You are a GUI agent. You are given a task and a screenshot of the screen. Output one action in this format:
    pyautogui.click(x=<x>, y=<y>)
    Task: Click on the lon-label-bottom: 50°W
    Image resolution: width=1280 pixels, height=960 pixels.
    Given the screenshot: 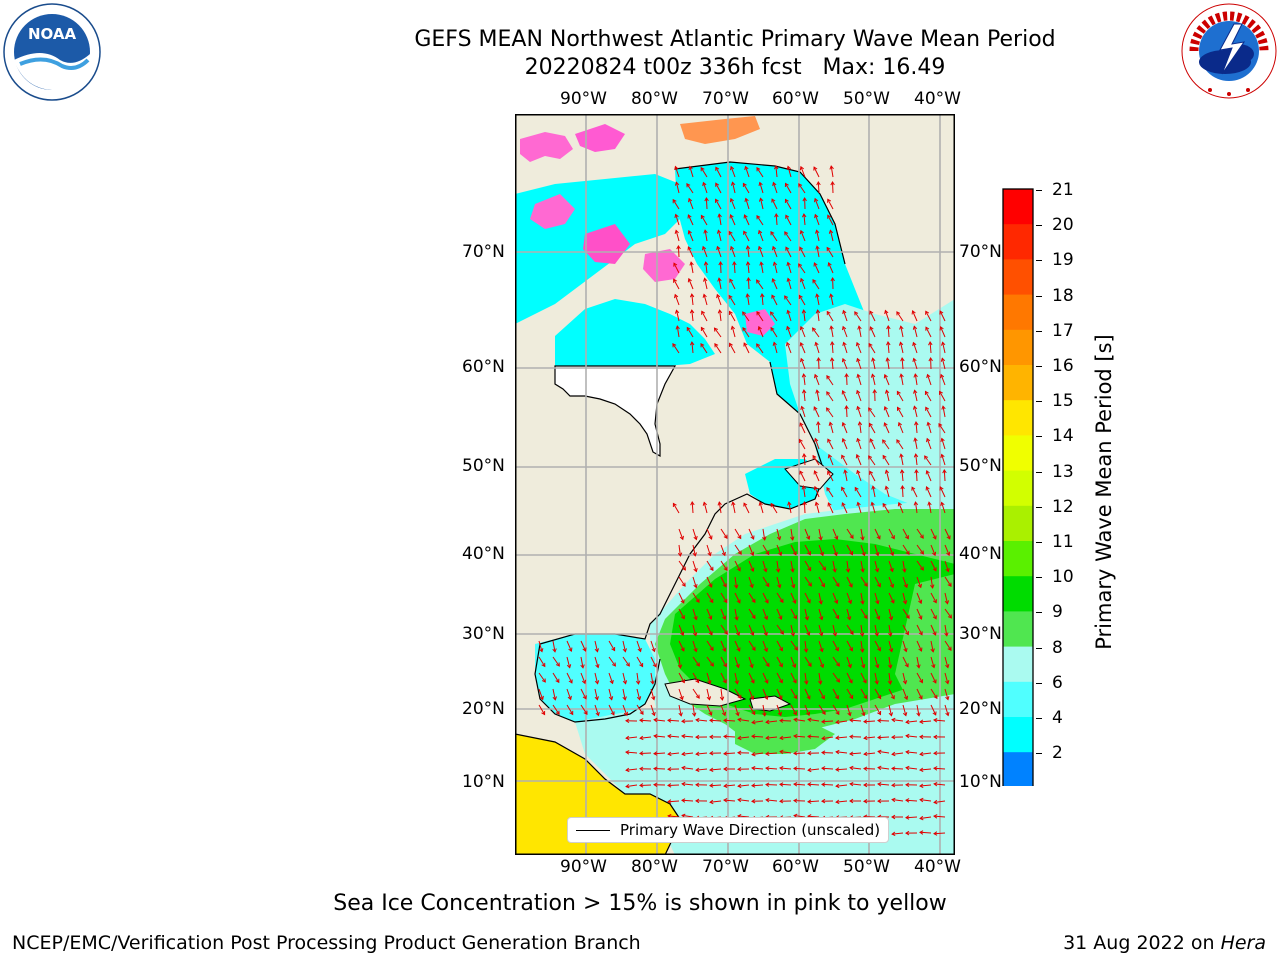 What is the action you would take?
    pyautogui.click(x=866, y=867)
    